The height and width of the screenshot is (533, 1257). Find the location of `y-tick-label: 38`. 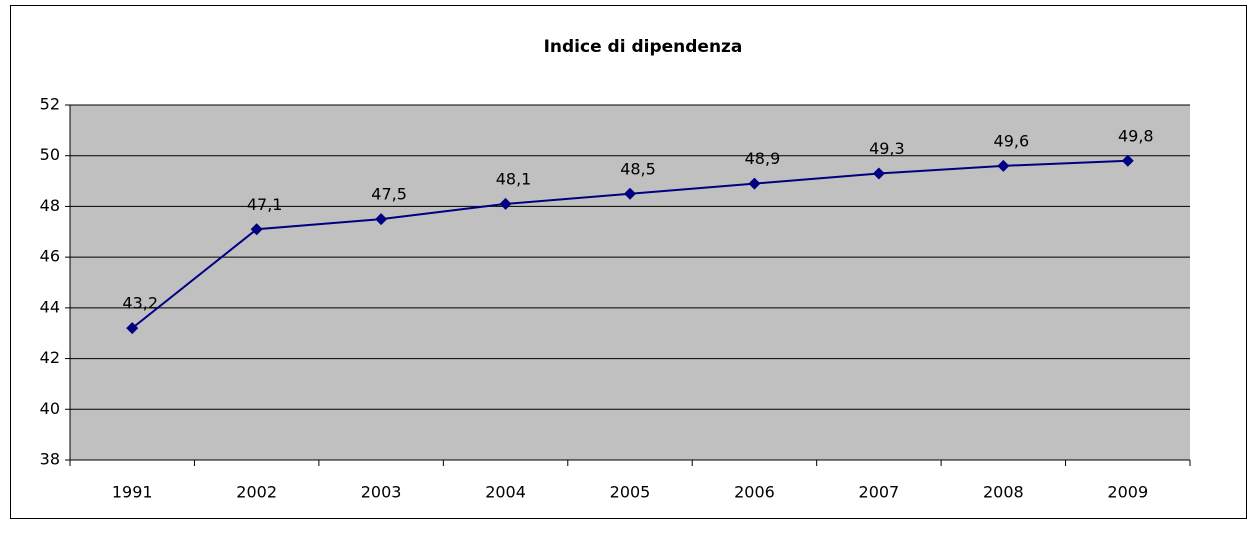

y-tick-label: 38 is located at coordinates (50, 459).